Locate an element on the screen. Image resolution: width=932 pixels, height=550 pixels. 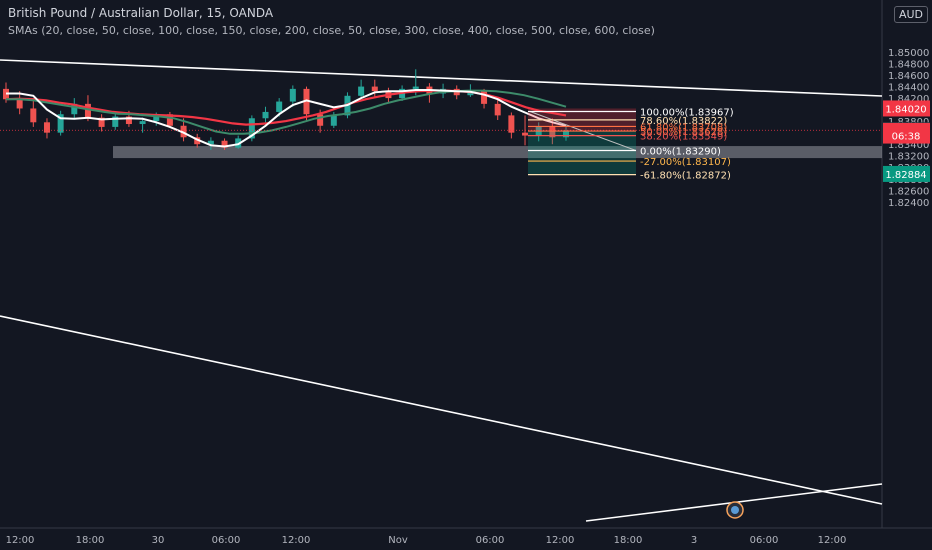
fib-level-label: 50.00%(1.83628) is located at coordinates (683, 132).